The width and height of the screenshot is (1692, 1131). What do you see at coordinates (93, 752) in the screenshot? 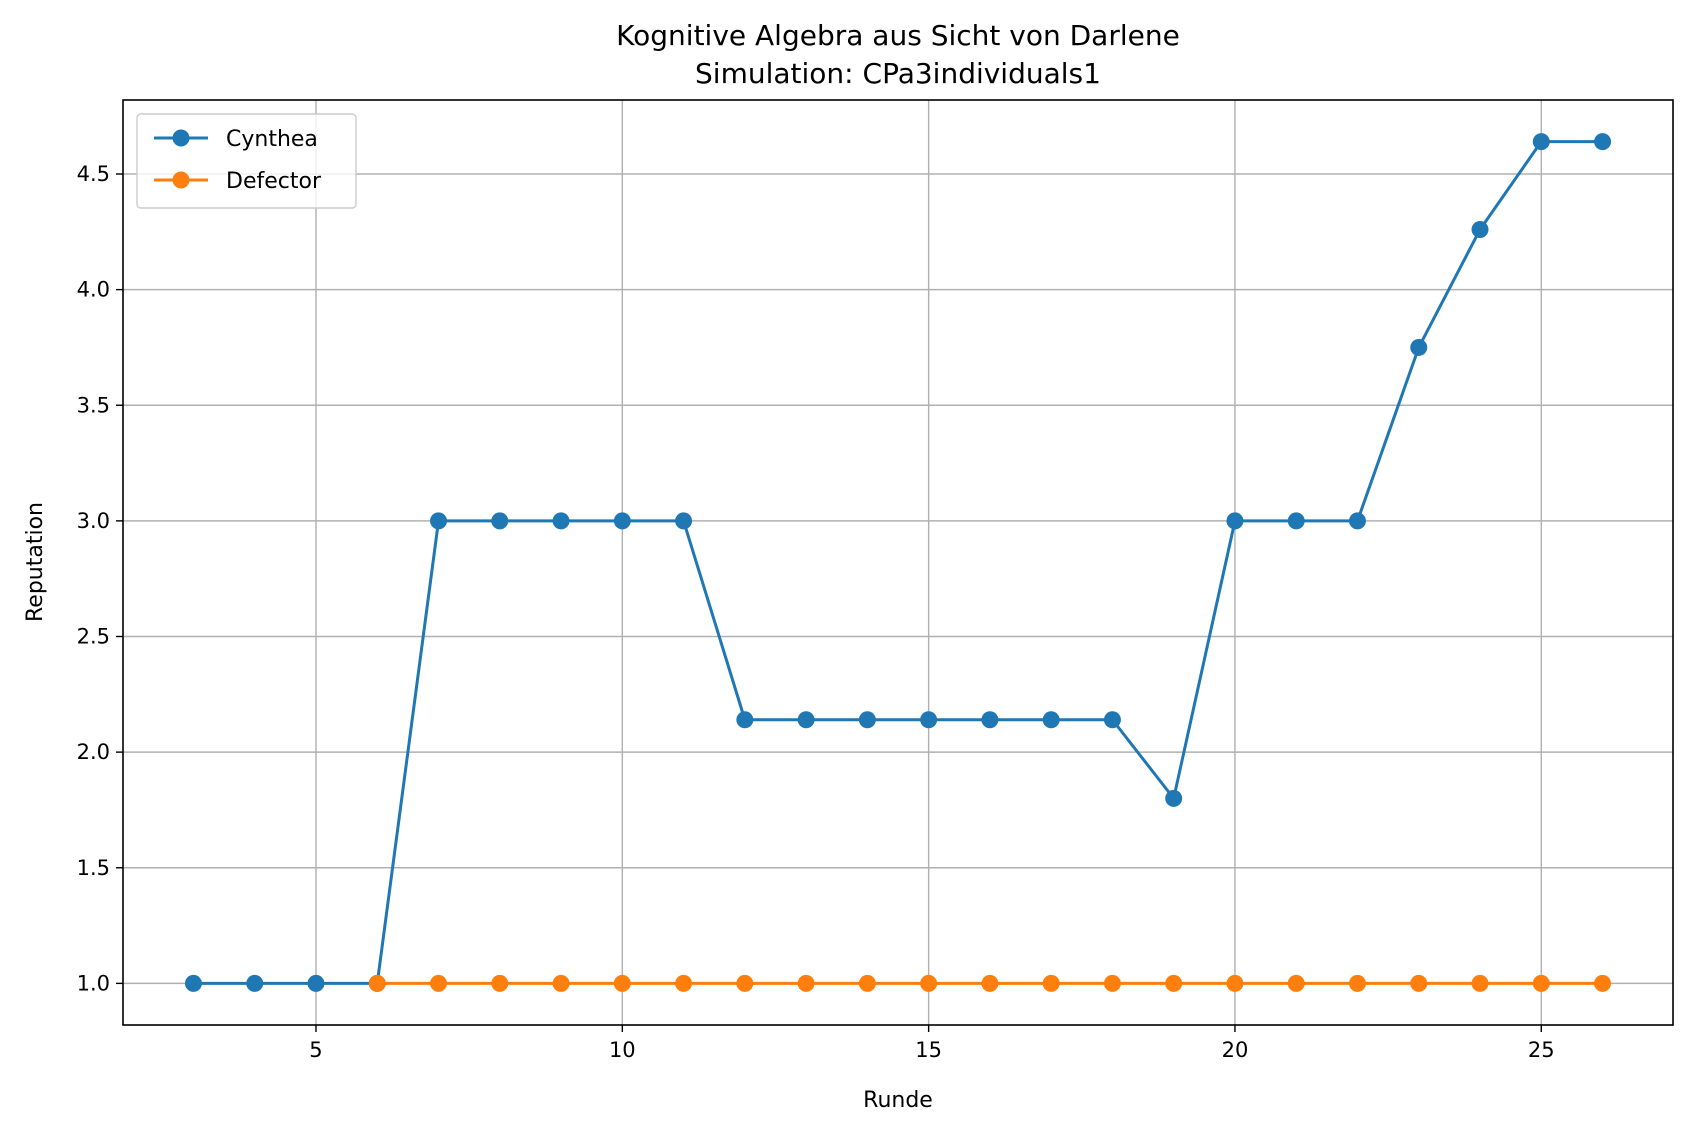
I see `y-tick-label: 2.0` at bounding box center [93, 752].